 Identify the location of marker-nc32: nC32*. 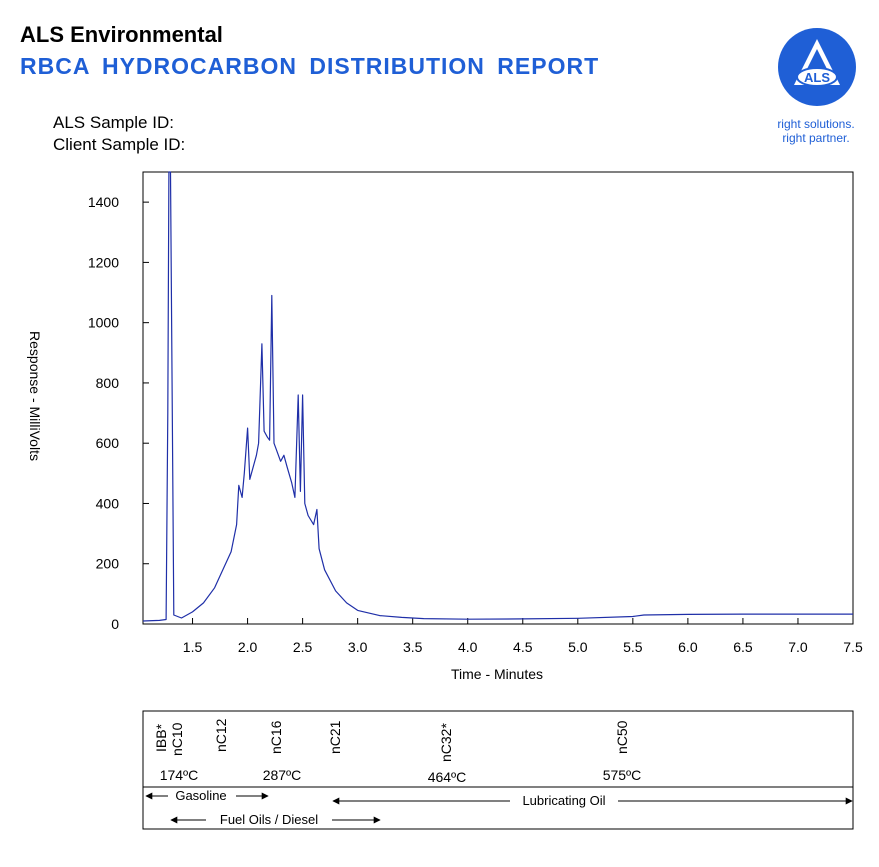
(446, 742).